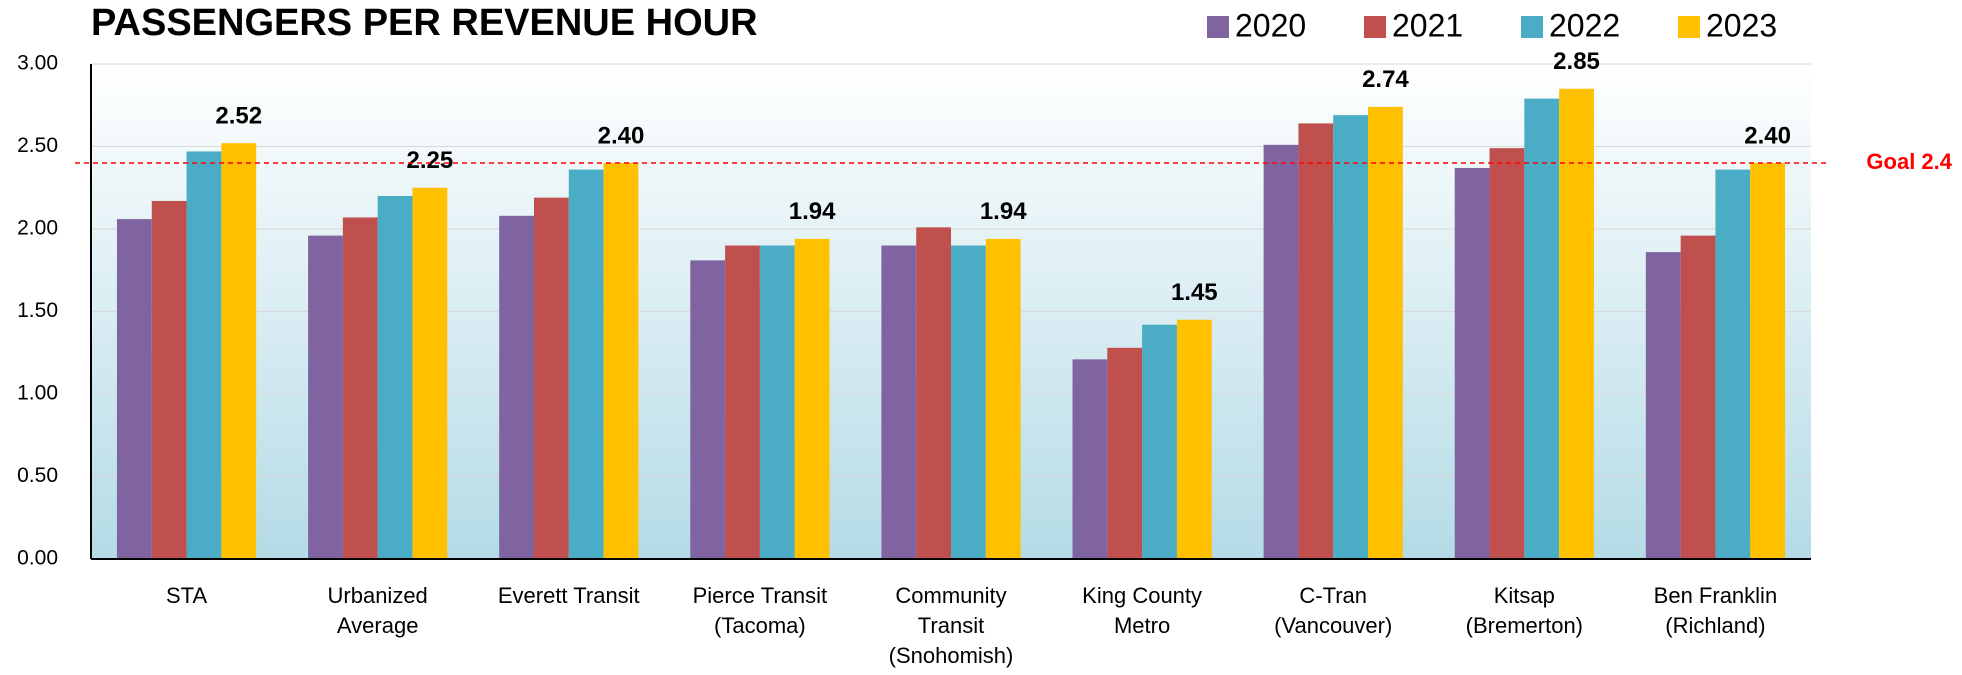  Describe the element at coordinates (1741, 25) in the screenshot. I see `legend-label: 2023` at that location.